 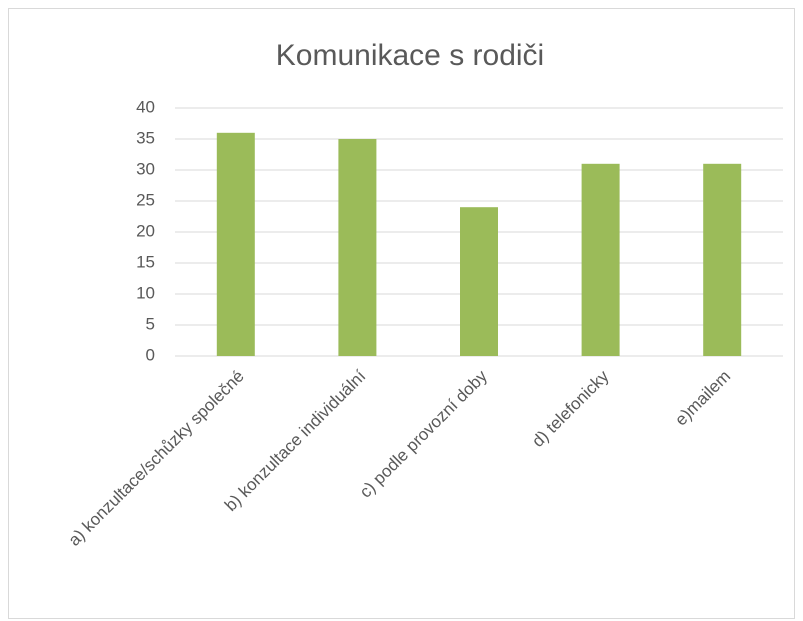 What do you see at coordinates (145, 230) in the screenshot?
I see `y-tick-label: 20` at bounding box center [145, 230].